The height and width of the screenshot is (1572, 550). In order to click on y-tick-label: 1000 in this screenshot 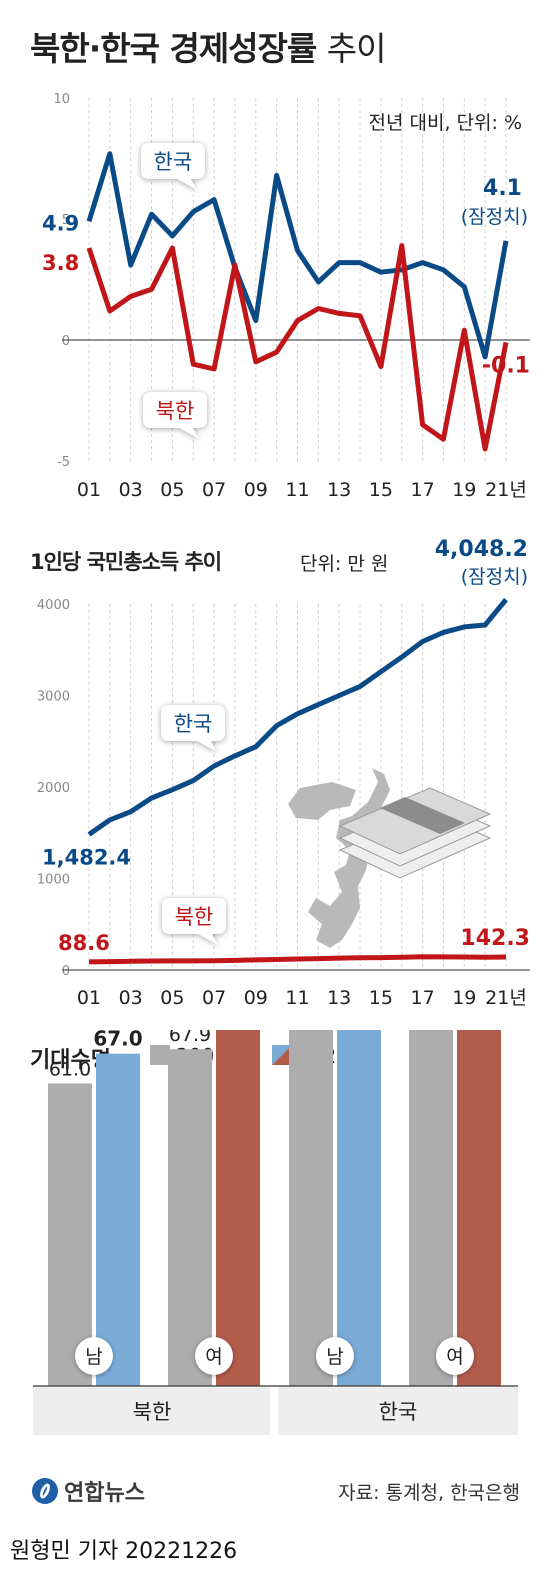, I will do `click(53, 880)`.